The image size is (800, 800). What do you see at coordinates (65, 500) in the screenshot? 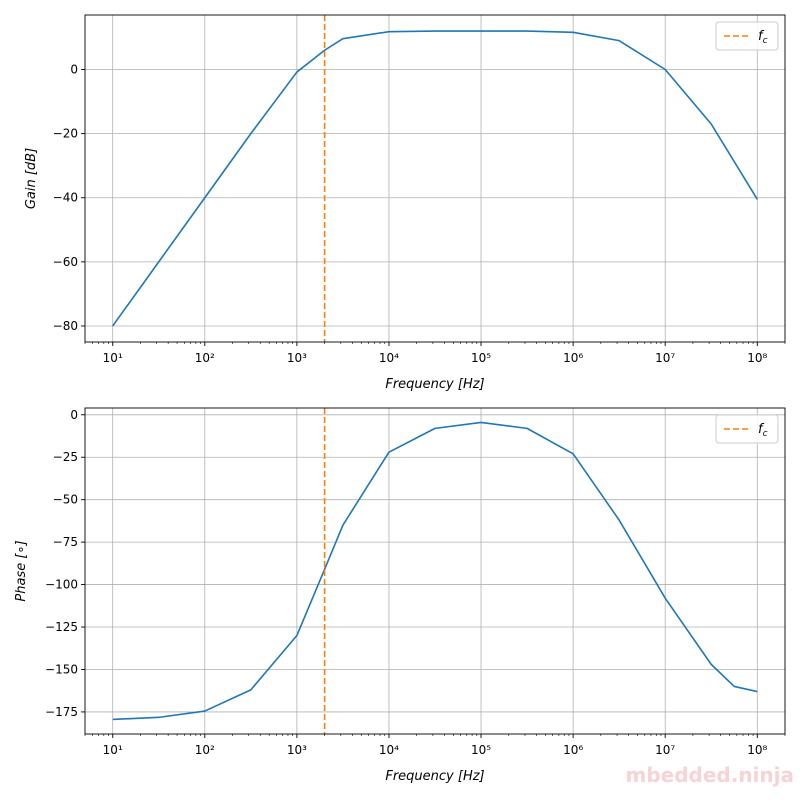
I see `y-tick-label: −50` at bounding box center [65, 500].